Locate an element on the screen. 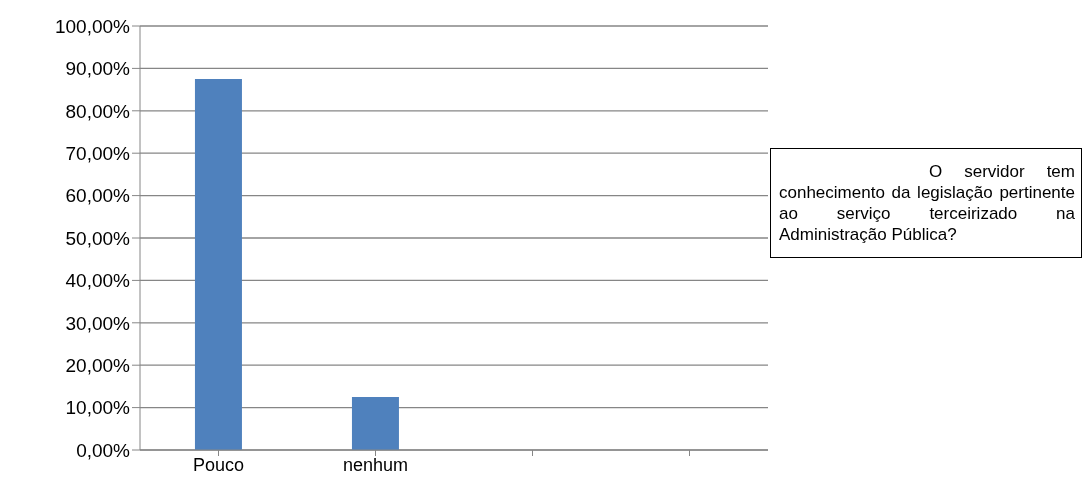 This screenshot has height=504, width=1092. y-tick-label: 0,00% is located at coordinates (103, 450).